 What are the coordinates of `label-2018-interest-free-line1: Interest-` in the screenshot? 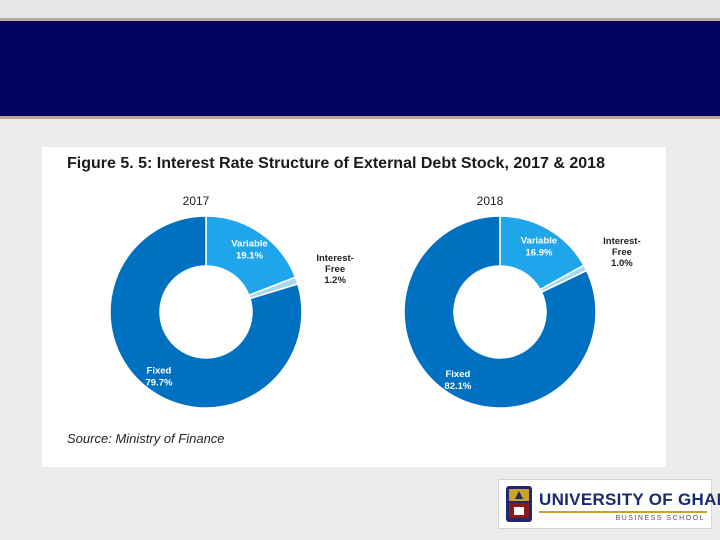 It's located at (621, 241).